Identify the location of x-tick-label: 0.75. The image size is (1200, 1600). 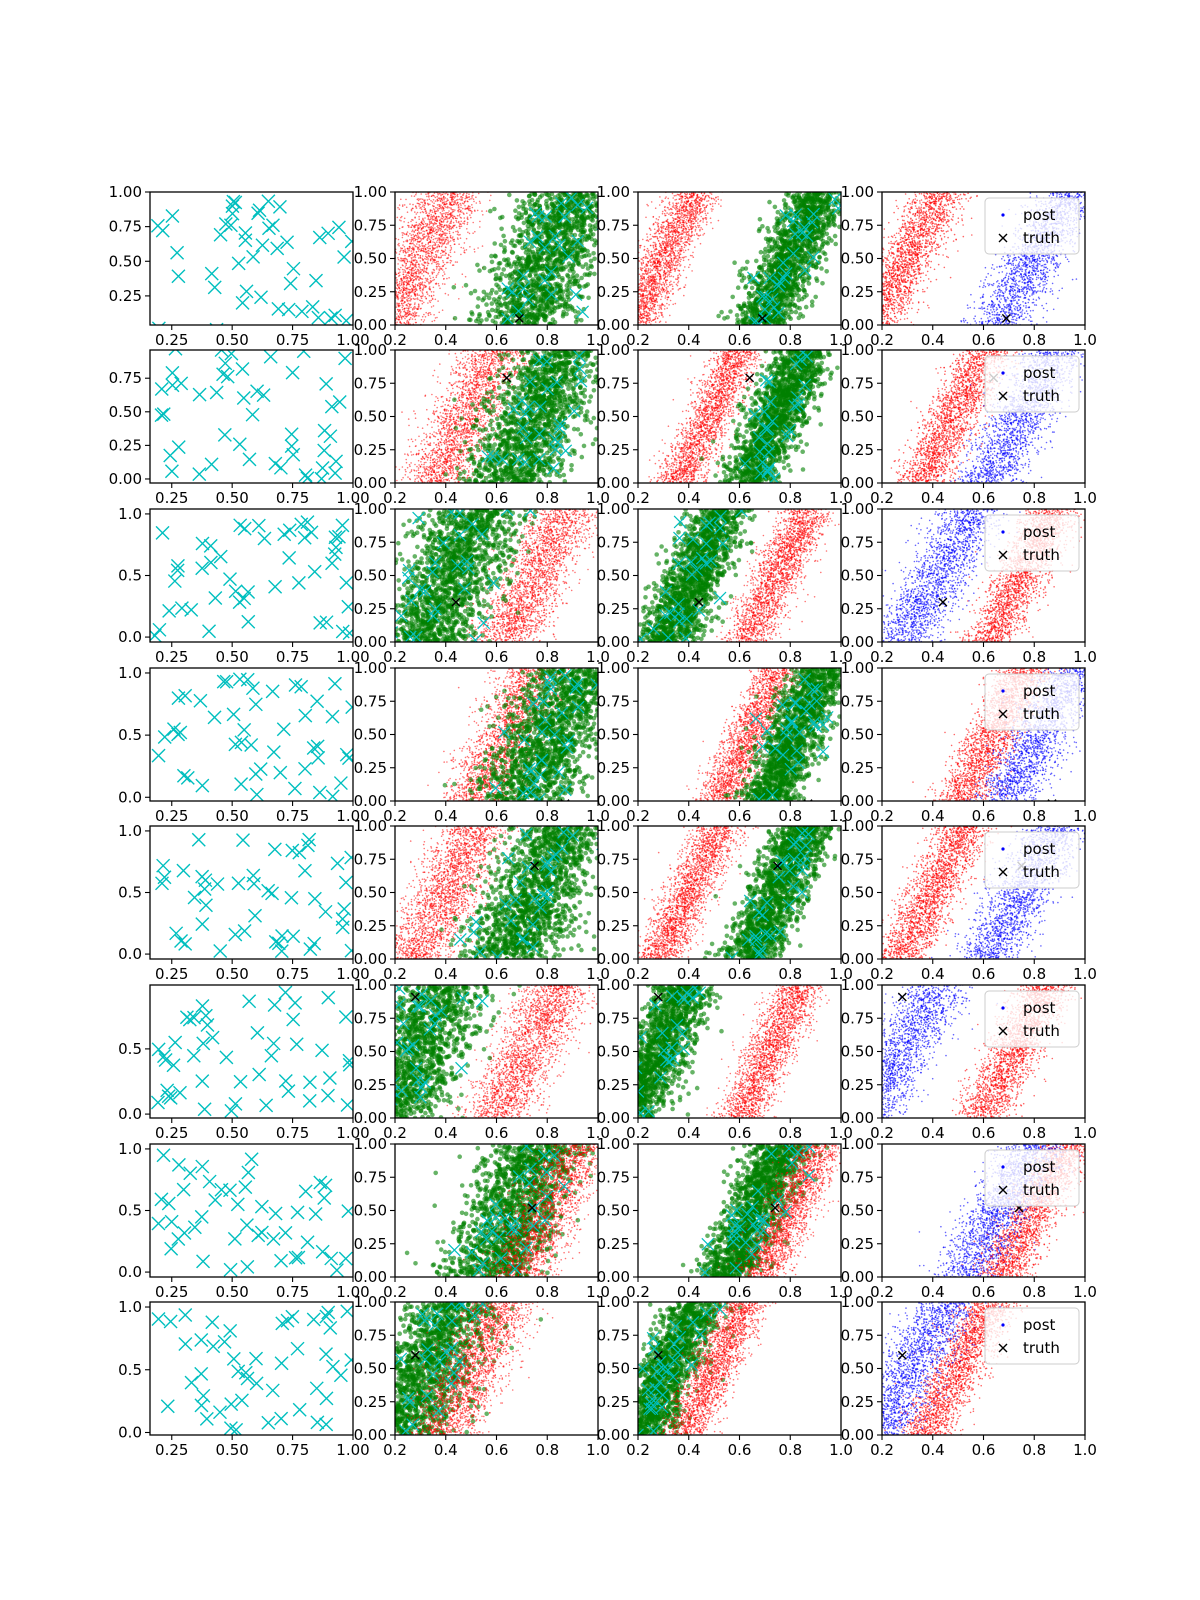
(292, 340).